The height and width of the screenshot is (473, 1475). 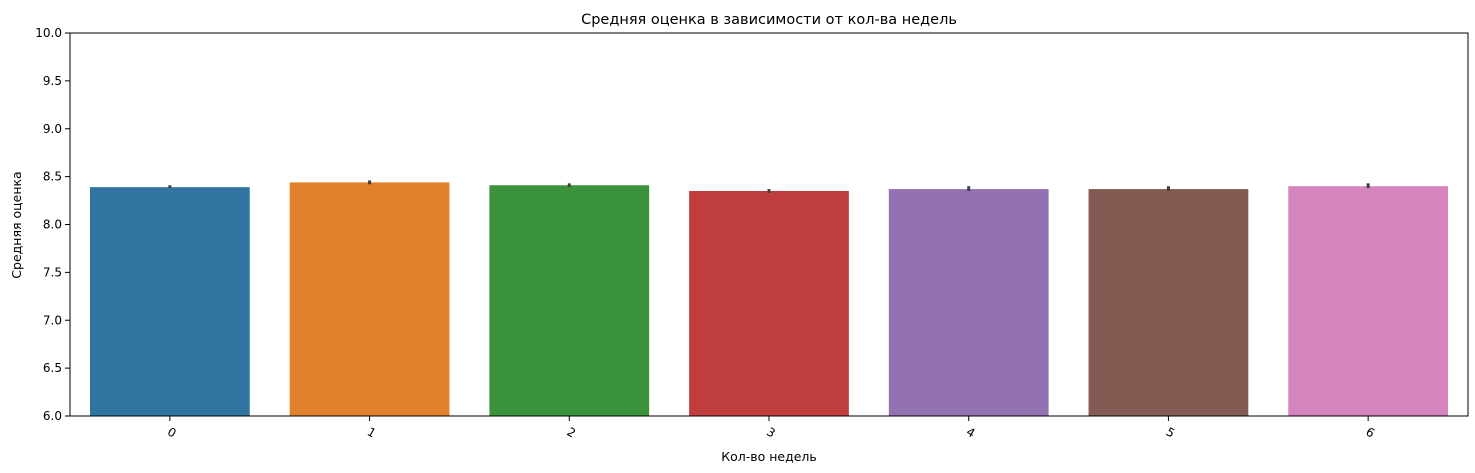 What do you see at coordinates (52, 272) in the screenshot?
I see `y-tick-label-7.5: 7.5` at bounding box center [52, 272].